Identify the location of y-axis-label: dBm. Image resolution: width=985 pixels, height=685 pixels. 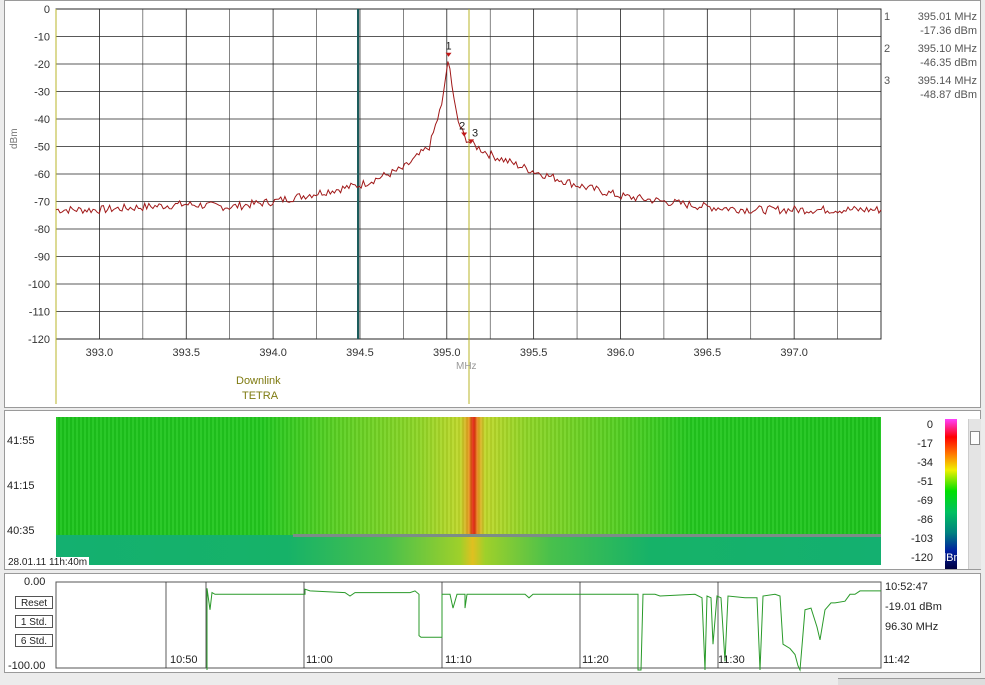
(14, 138).